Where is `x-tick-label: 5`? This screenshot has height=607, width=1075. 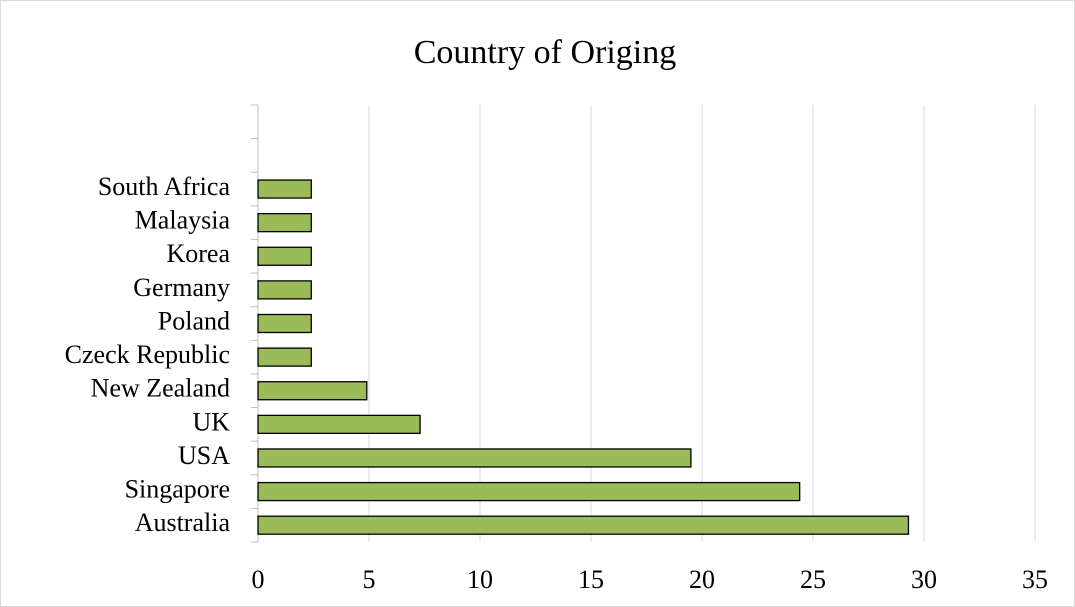
x-tick-label: 5 is located at coordinates (369, 579).